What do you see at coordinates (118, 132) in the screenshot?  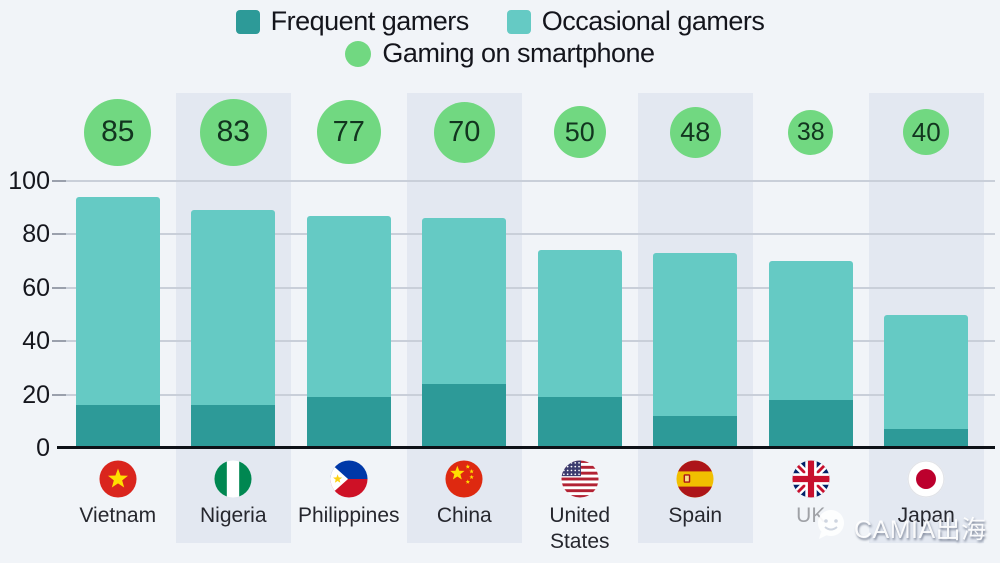 I see `smartphone-gaming-bubble: 85` at bounding box center [118, 132].